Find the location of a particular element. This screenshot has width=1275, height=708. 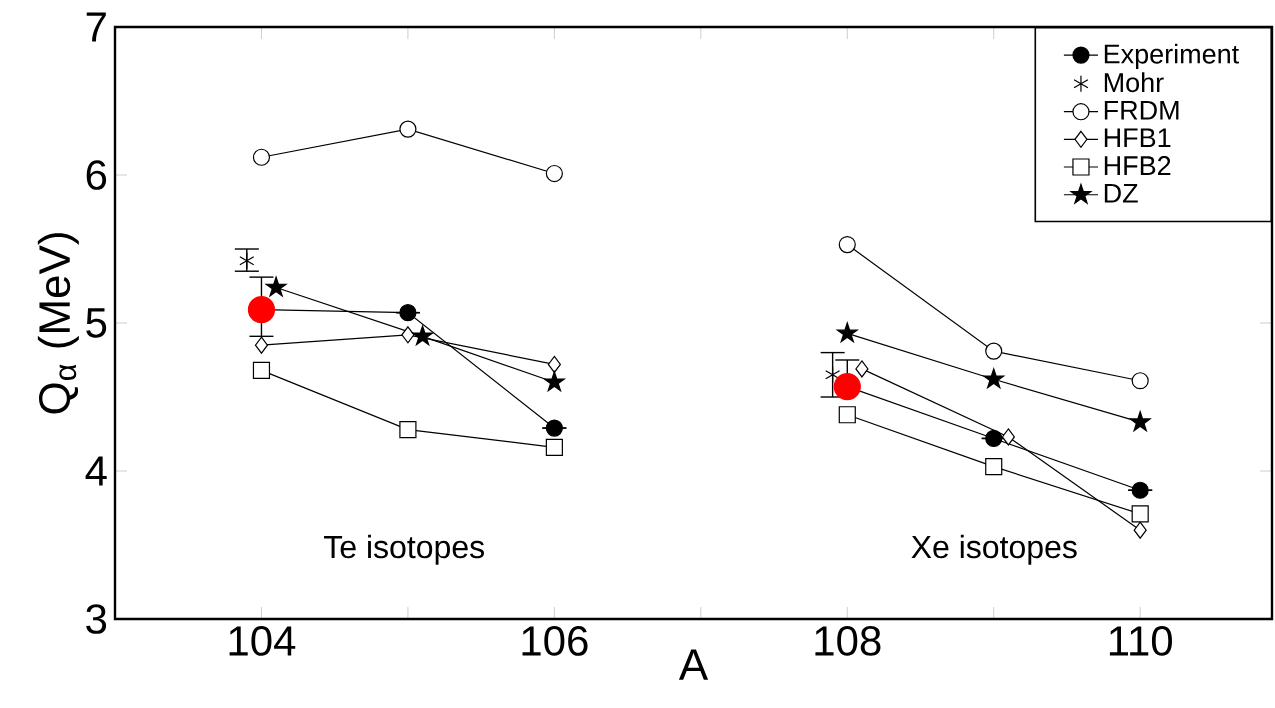

x-axis-title: A is located at coordinates (693, 664).